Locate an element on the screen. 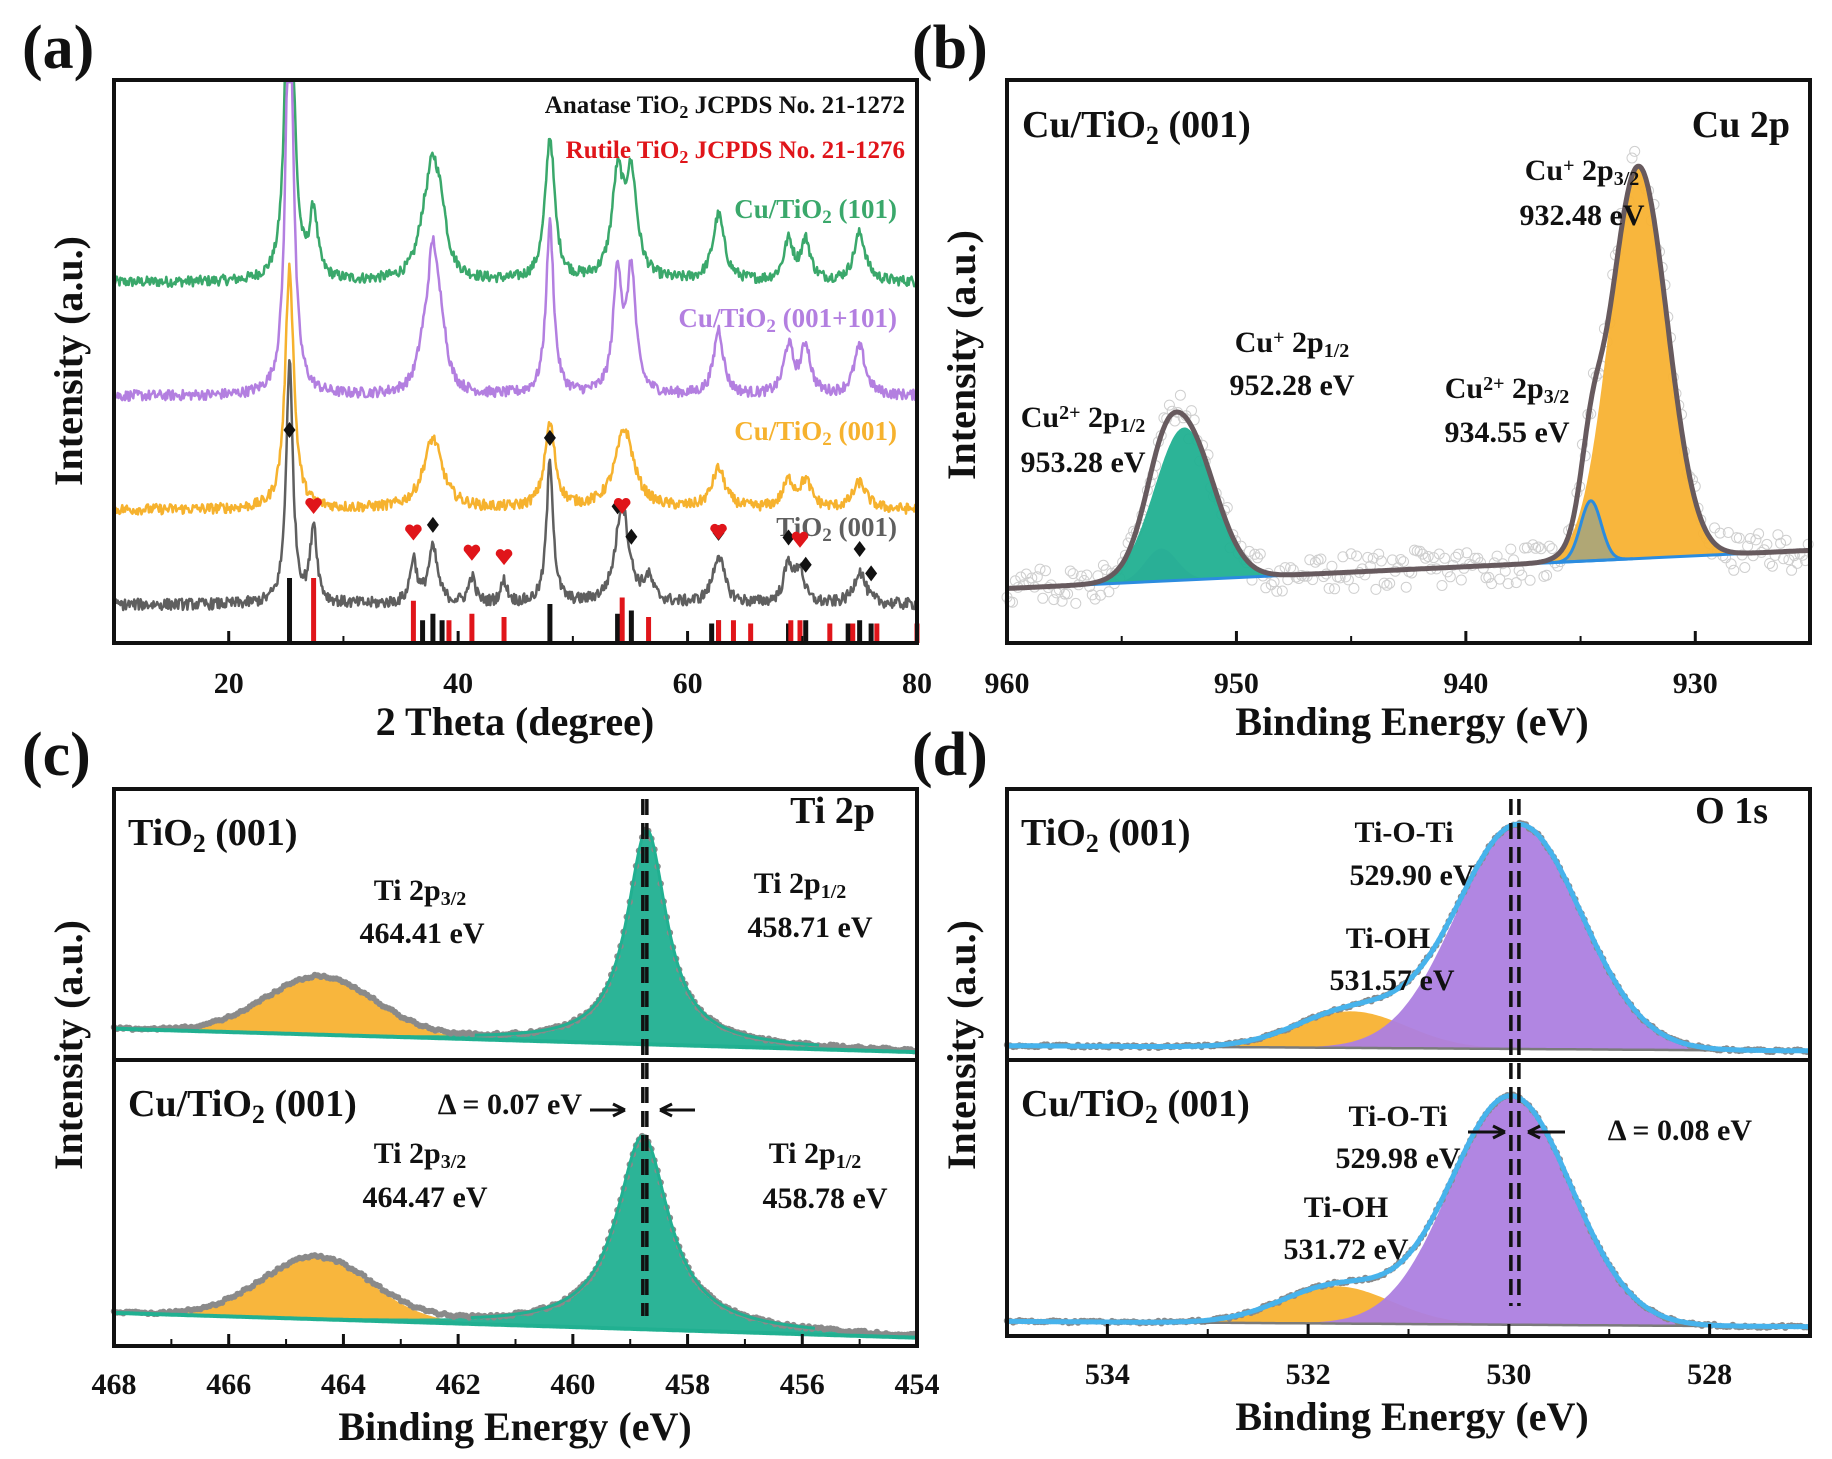  peak-value: 952.28 eV is located at coordinates (1292, 385).